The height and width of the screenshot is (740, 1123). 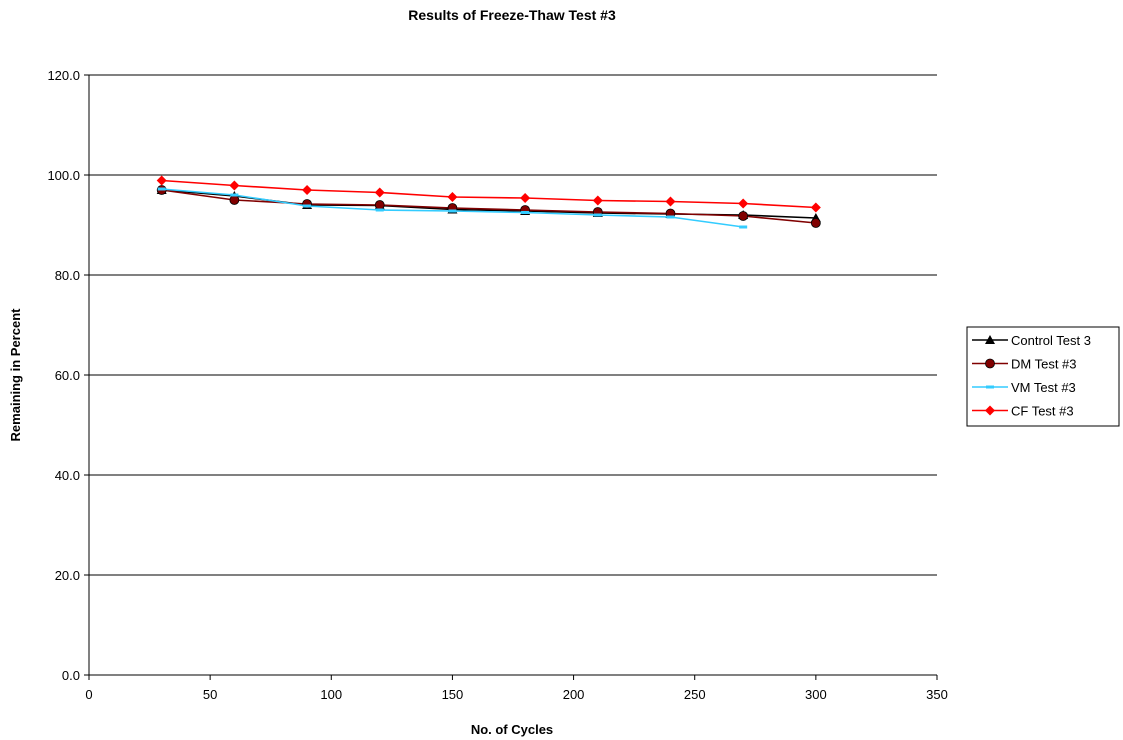 What do you see at coordinates (15, 375) in the screenshot?
I see `y-axis-label: Remaining in Percent` at bounding box center [15, 375].